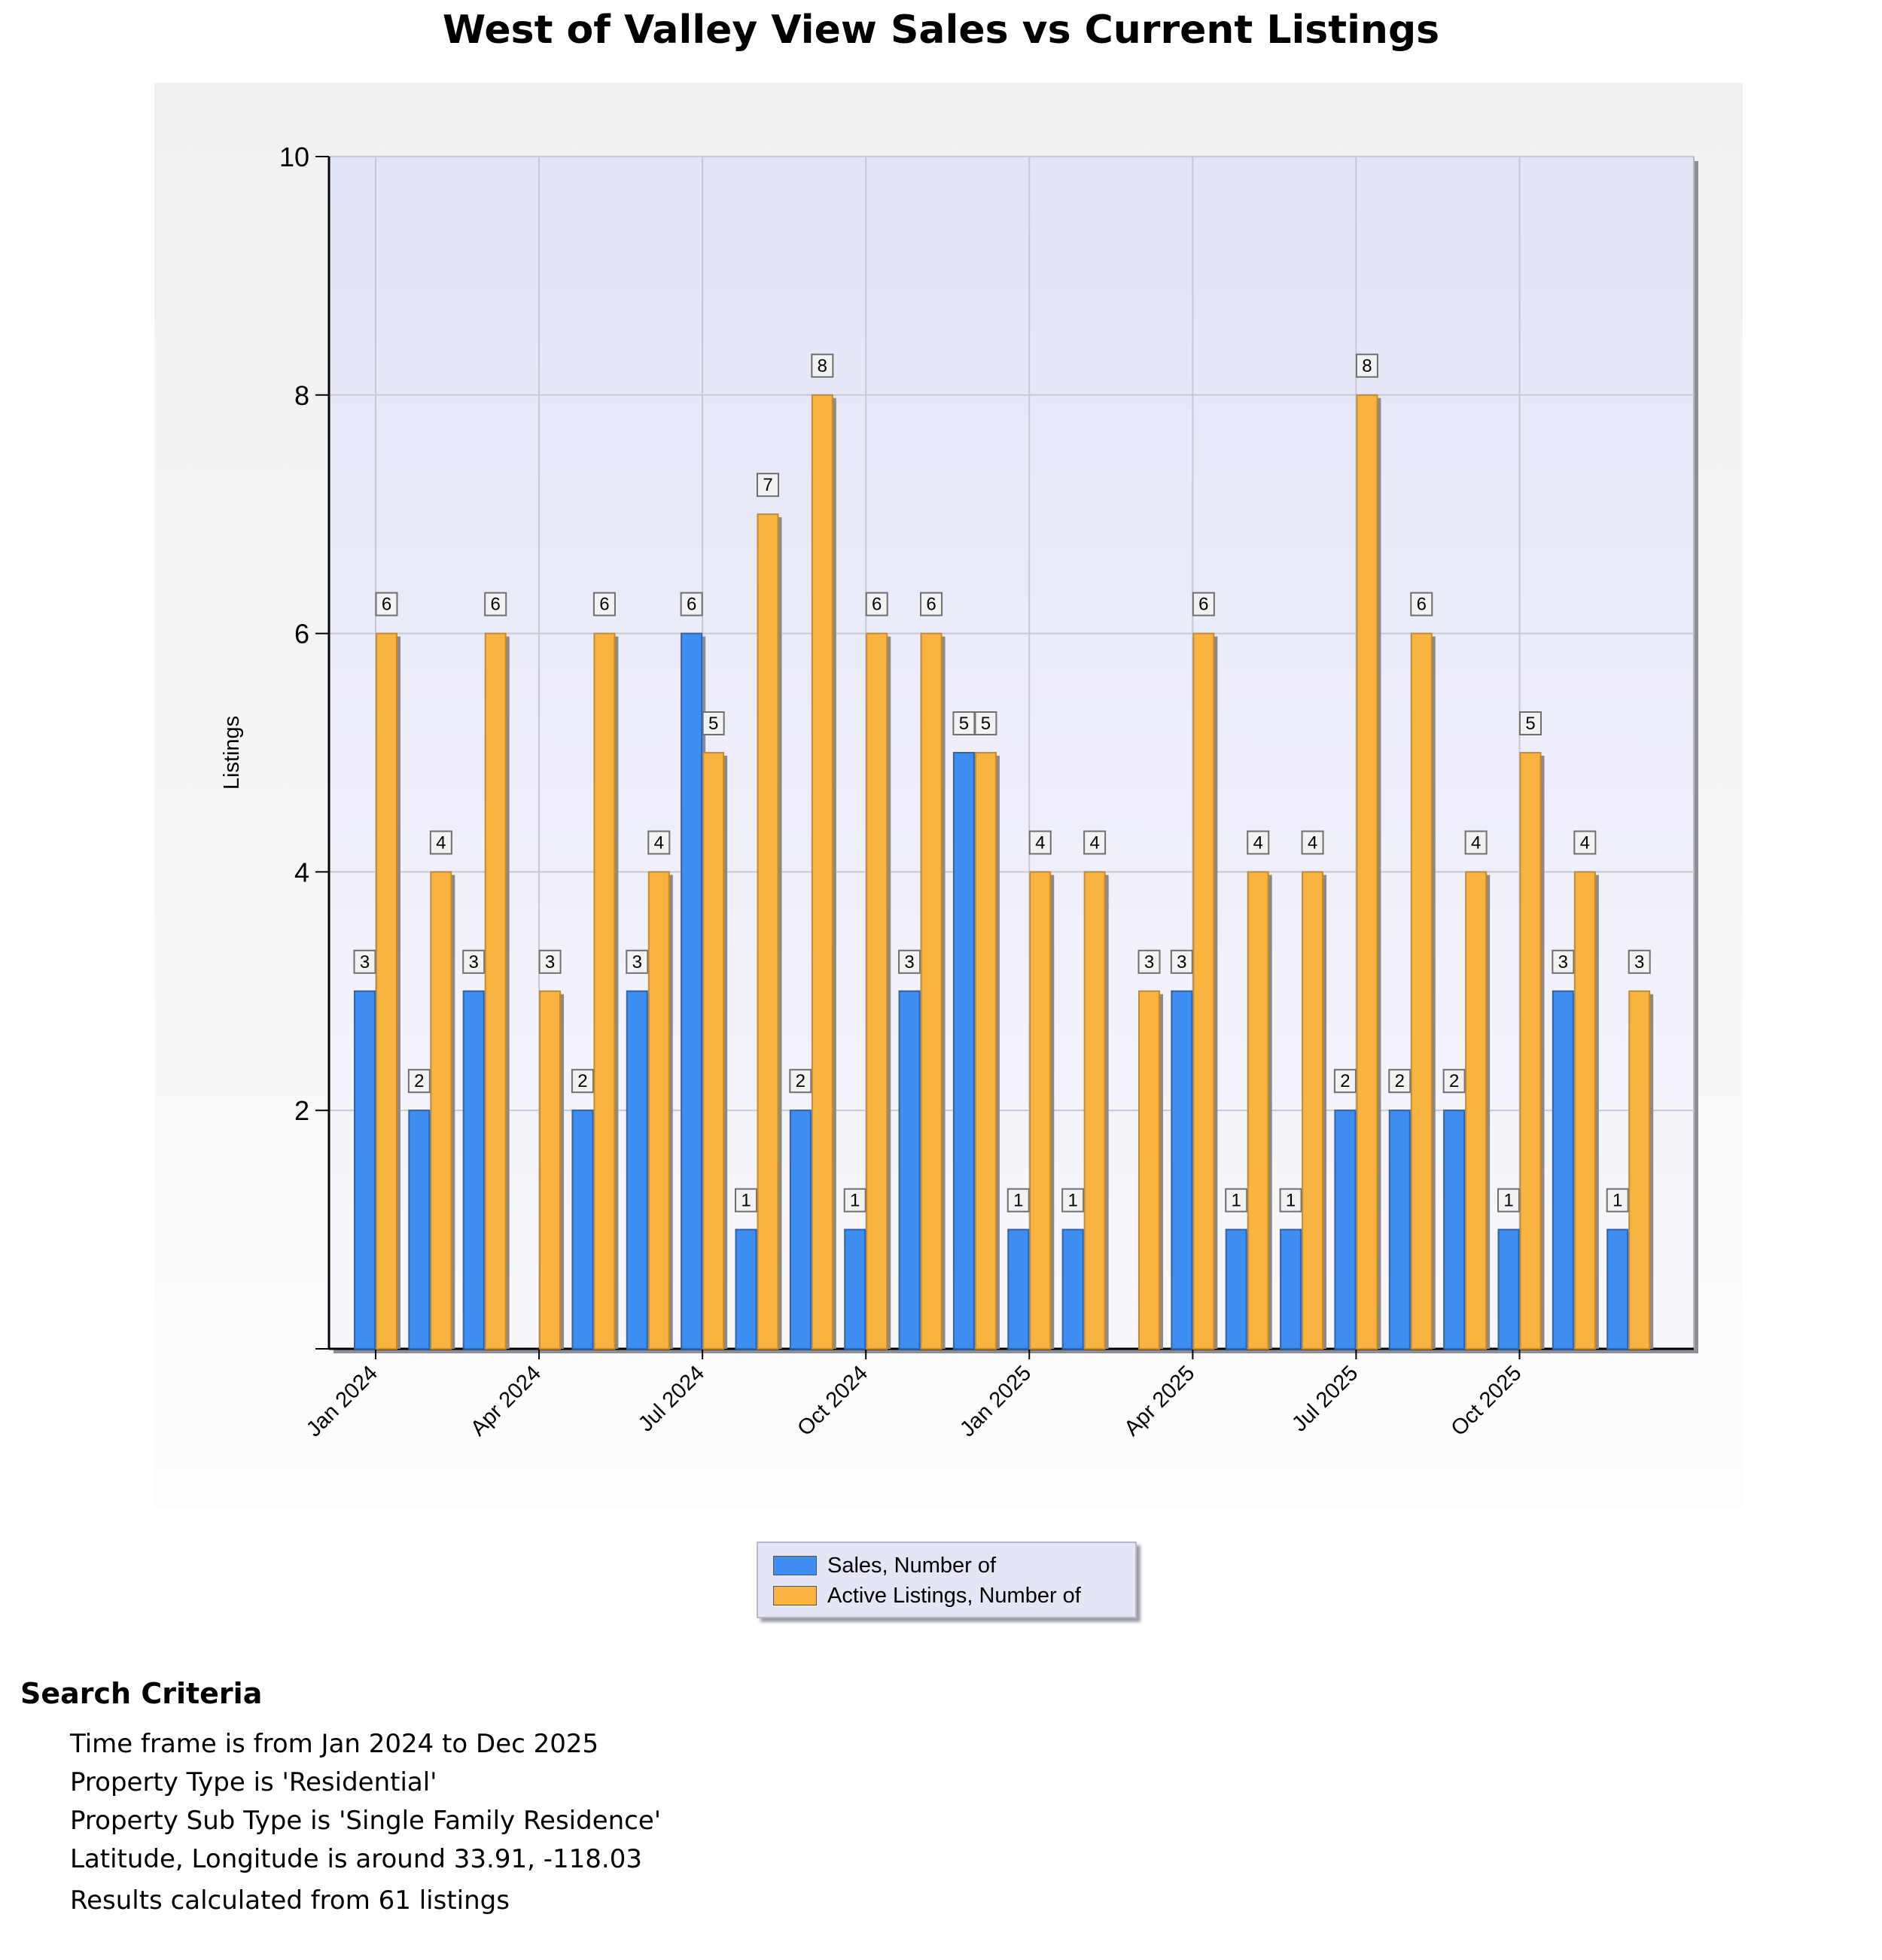 The image size is (1882, 1960). Describe the element at coordinates (302, 872) in the screenshot. I see `y-tick-label: 4` at that location.